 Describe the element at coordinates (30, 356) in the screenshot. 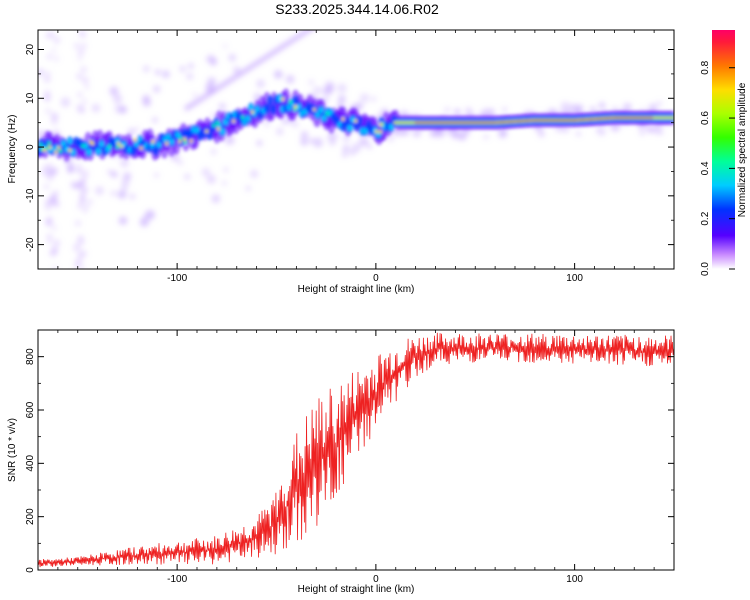

I see `y-tick-label: 800` at that location.